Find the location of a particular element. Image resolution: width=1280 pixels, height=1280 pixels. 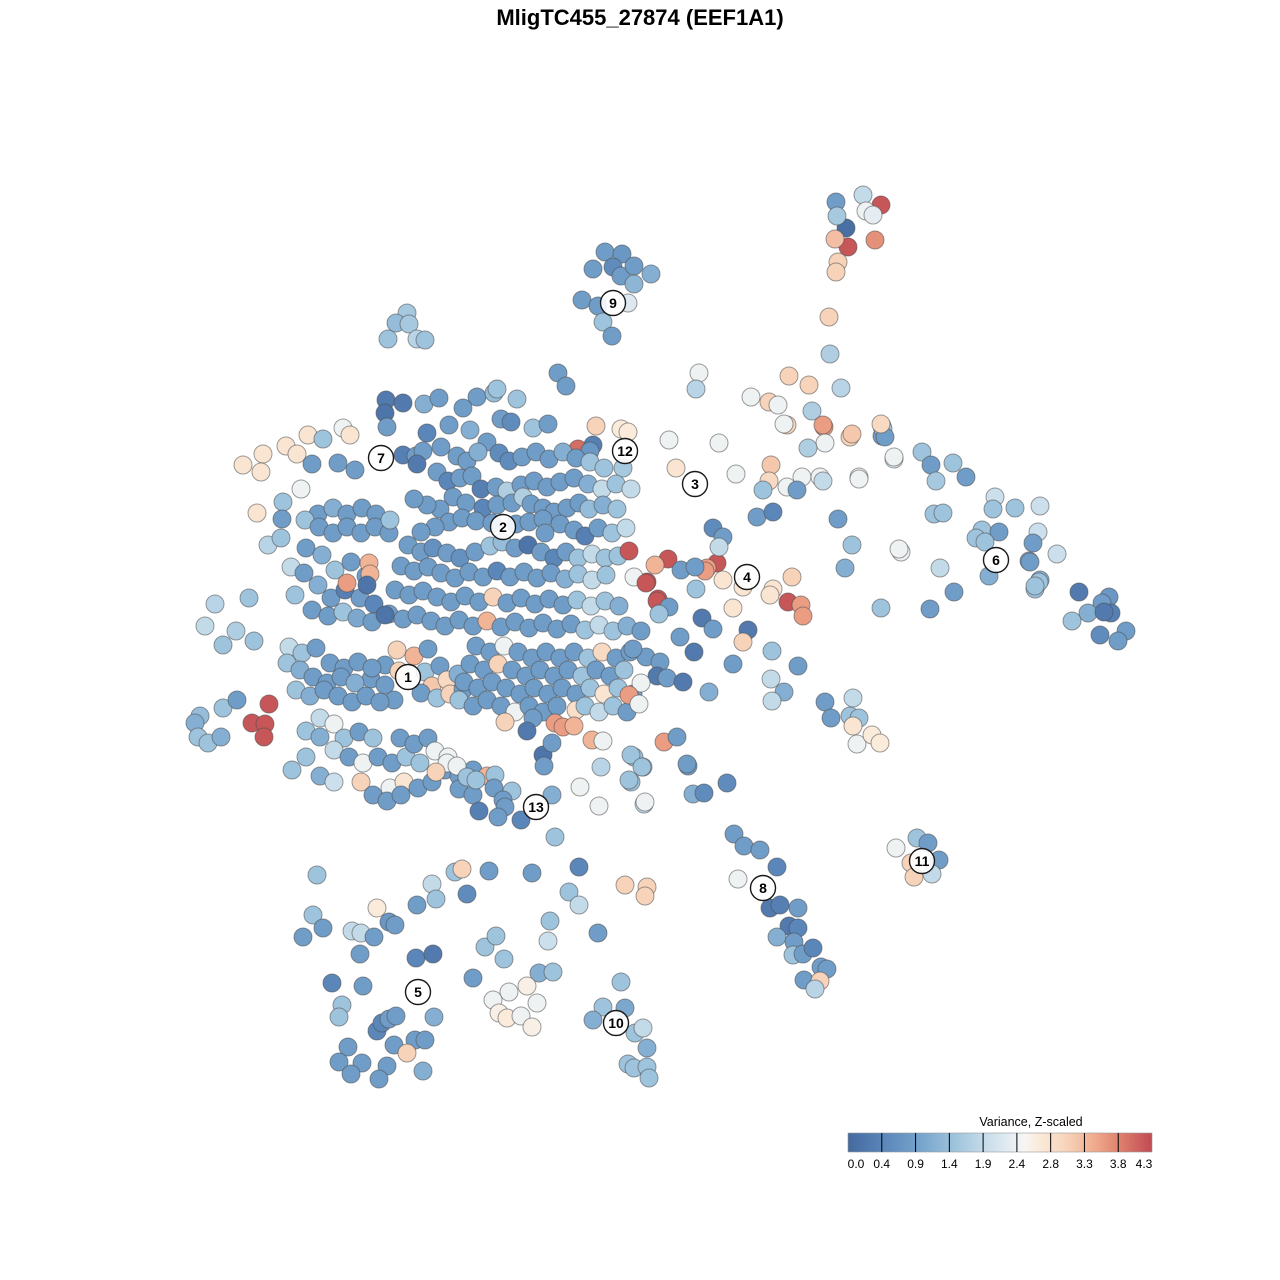

legend-title: Variance, Z-scaled is located at coordinates (1030, 1122).